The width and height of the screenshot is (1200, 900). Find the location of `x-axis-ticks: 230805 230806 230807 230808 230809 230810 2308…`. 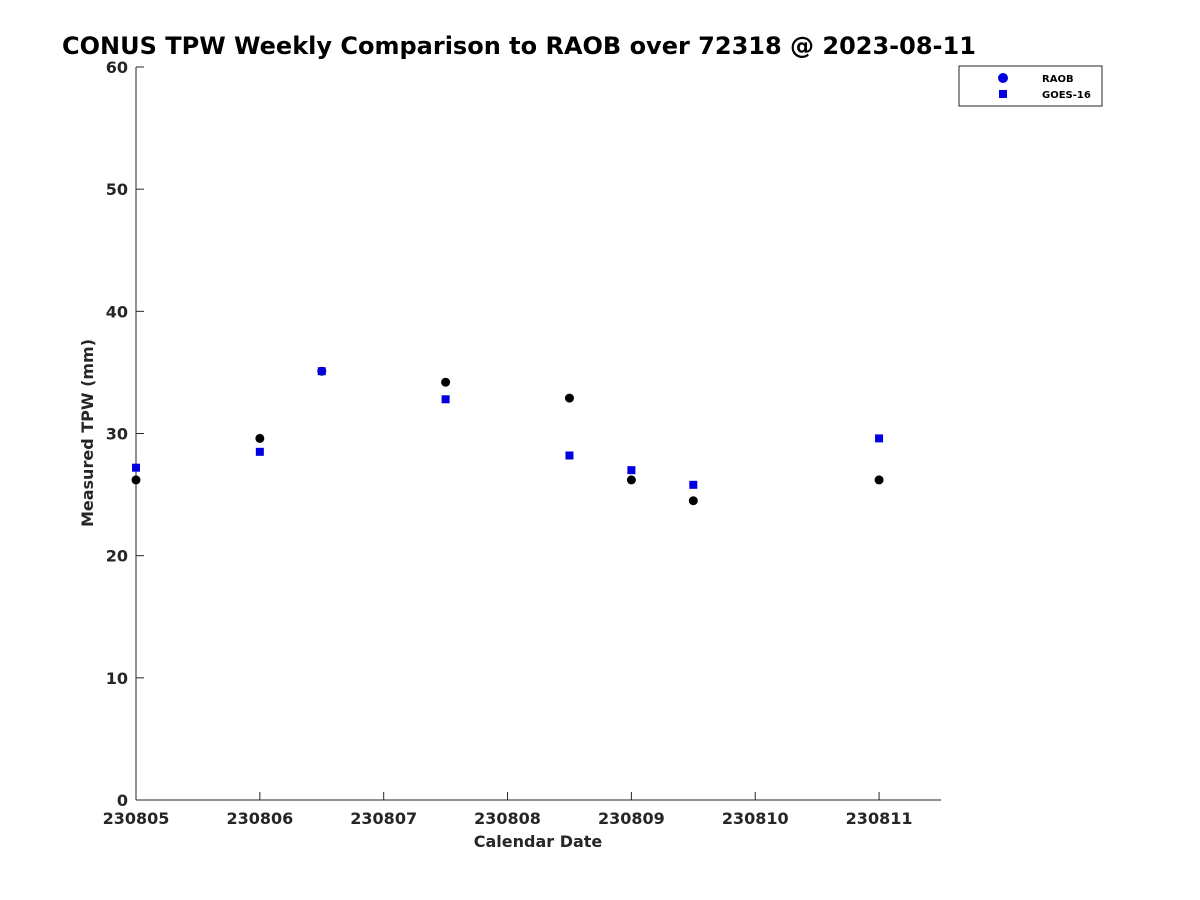

x-axis-ticks: 230805 230806 230807 230808 230809 230810 2308… is located at coordinates (508, 810).